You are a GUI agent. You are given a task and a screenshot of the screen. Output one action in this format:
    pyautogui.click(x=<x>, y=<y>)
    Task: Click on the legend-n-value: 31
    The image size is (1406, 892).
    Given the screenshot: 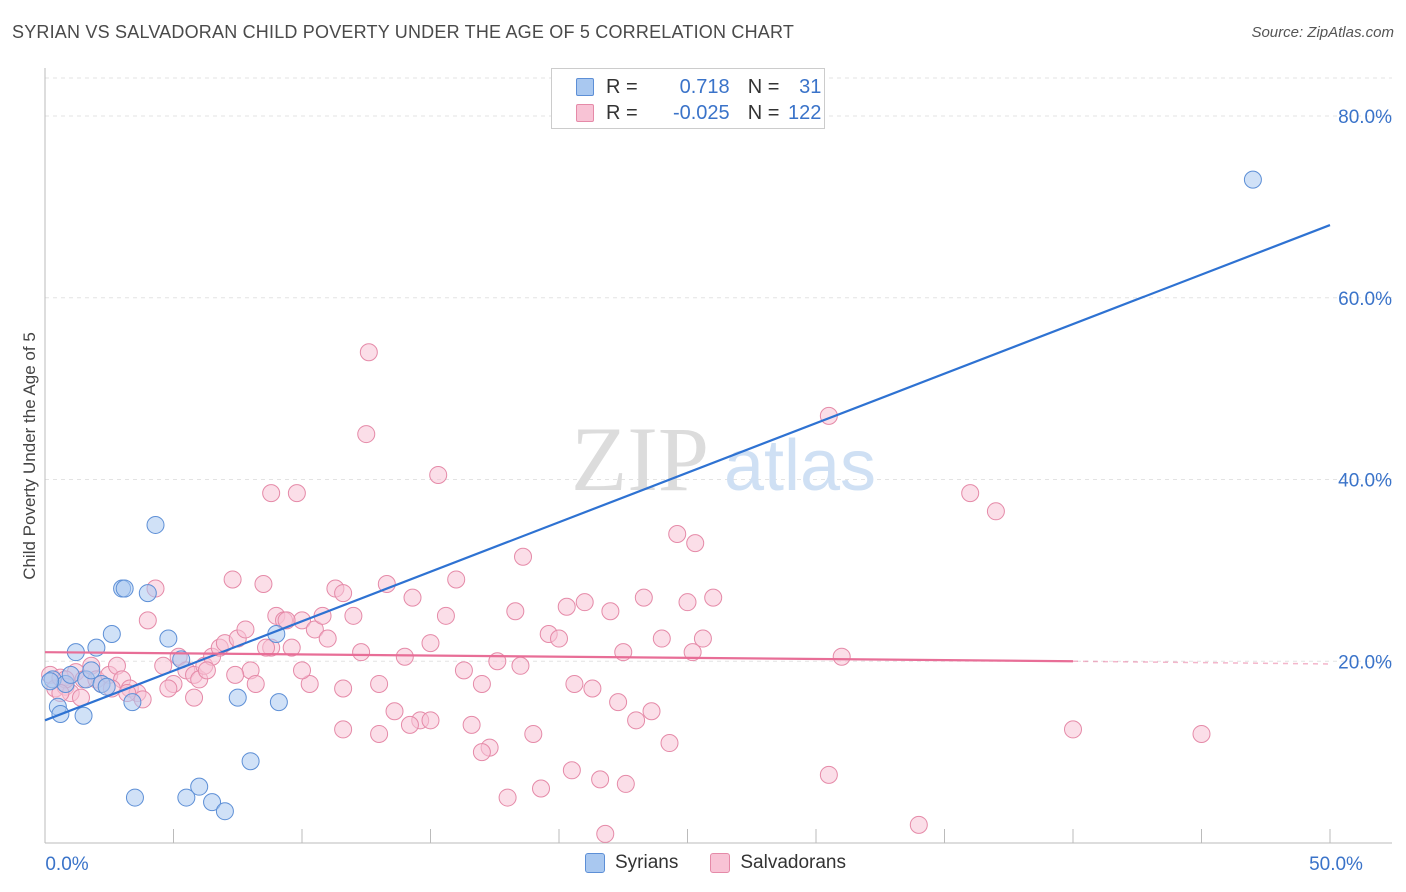 What is the action you would take?
    pyautogui.click(x=810, y=86)
    